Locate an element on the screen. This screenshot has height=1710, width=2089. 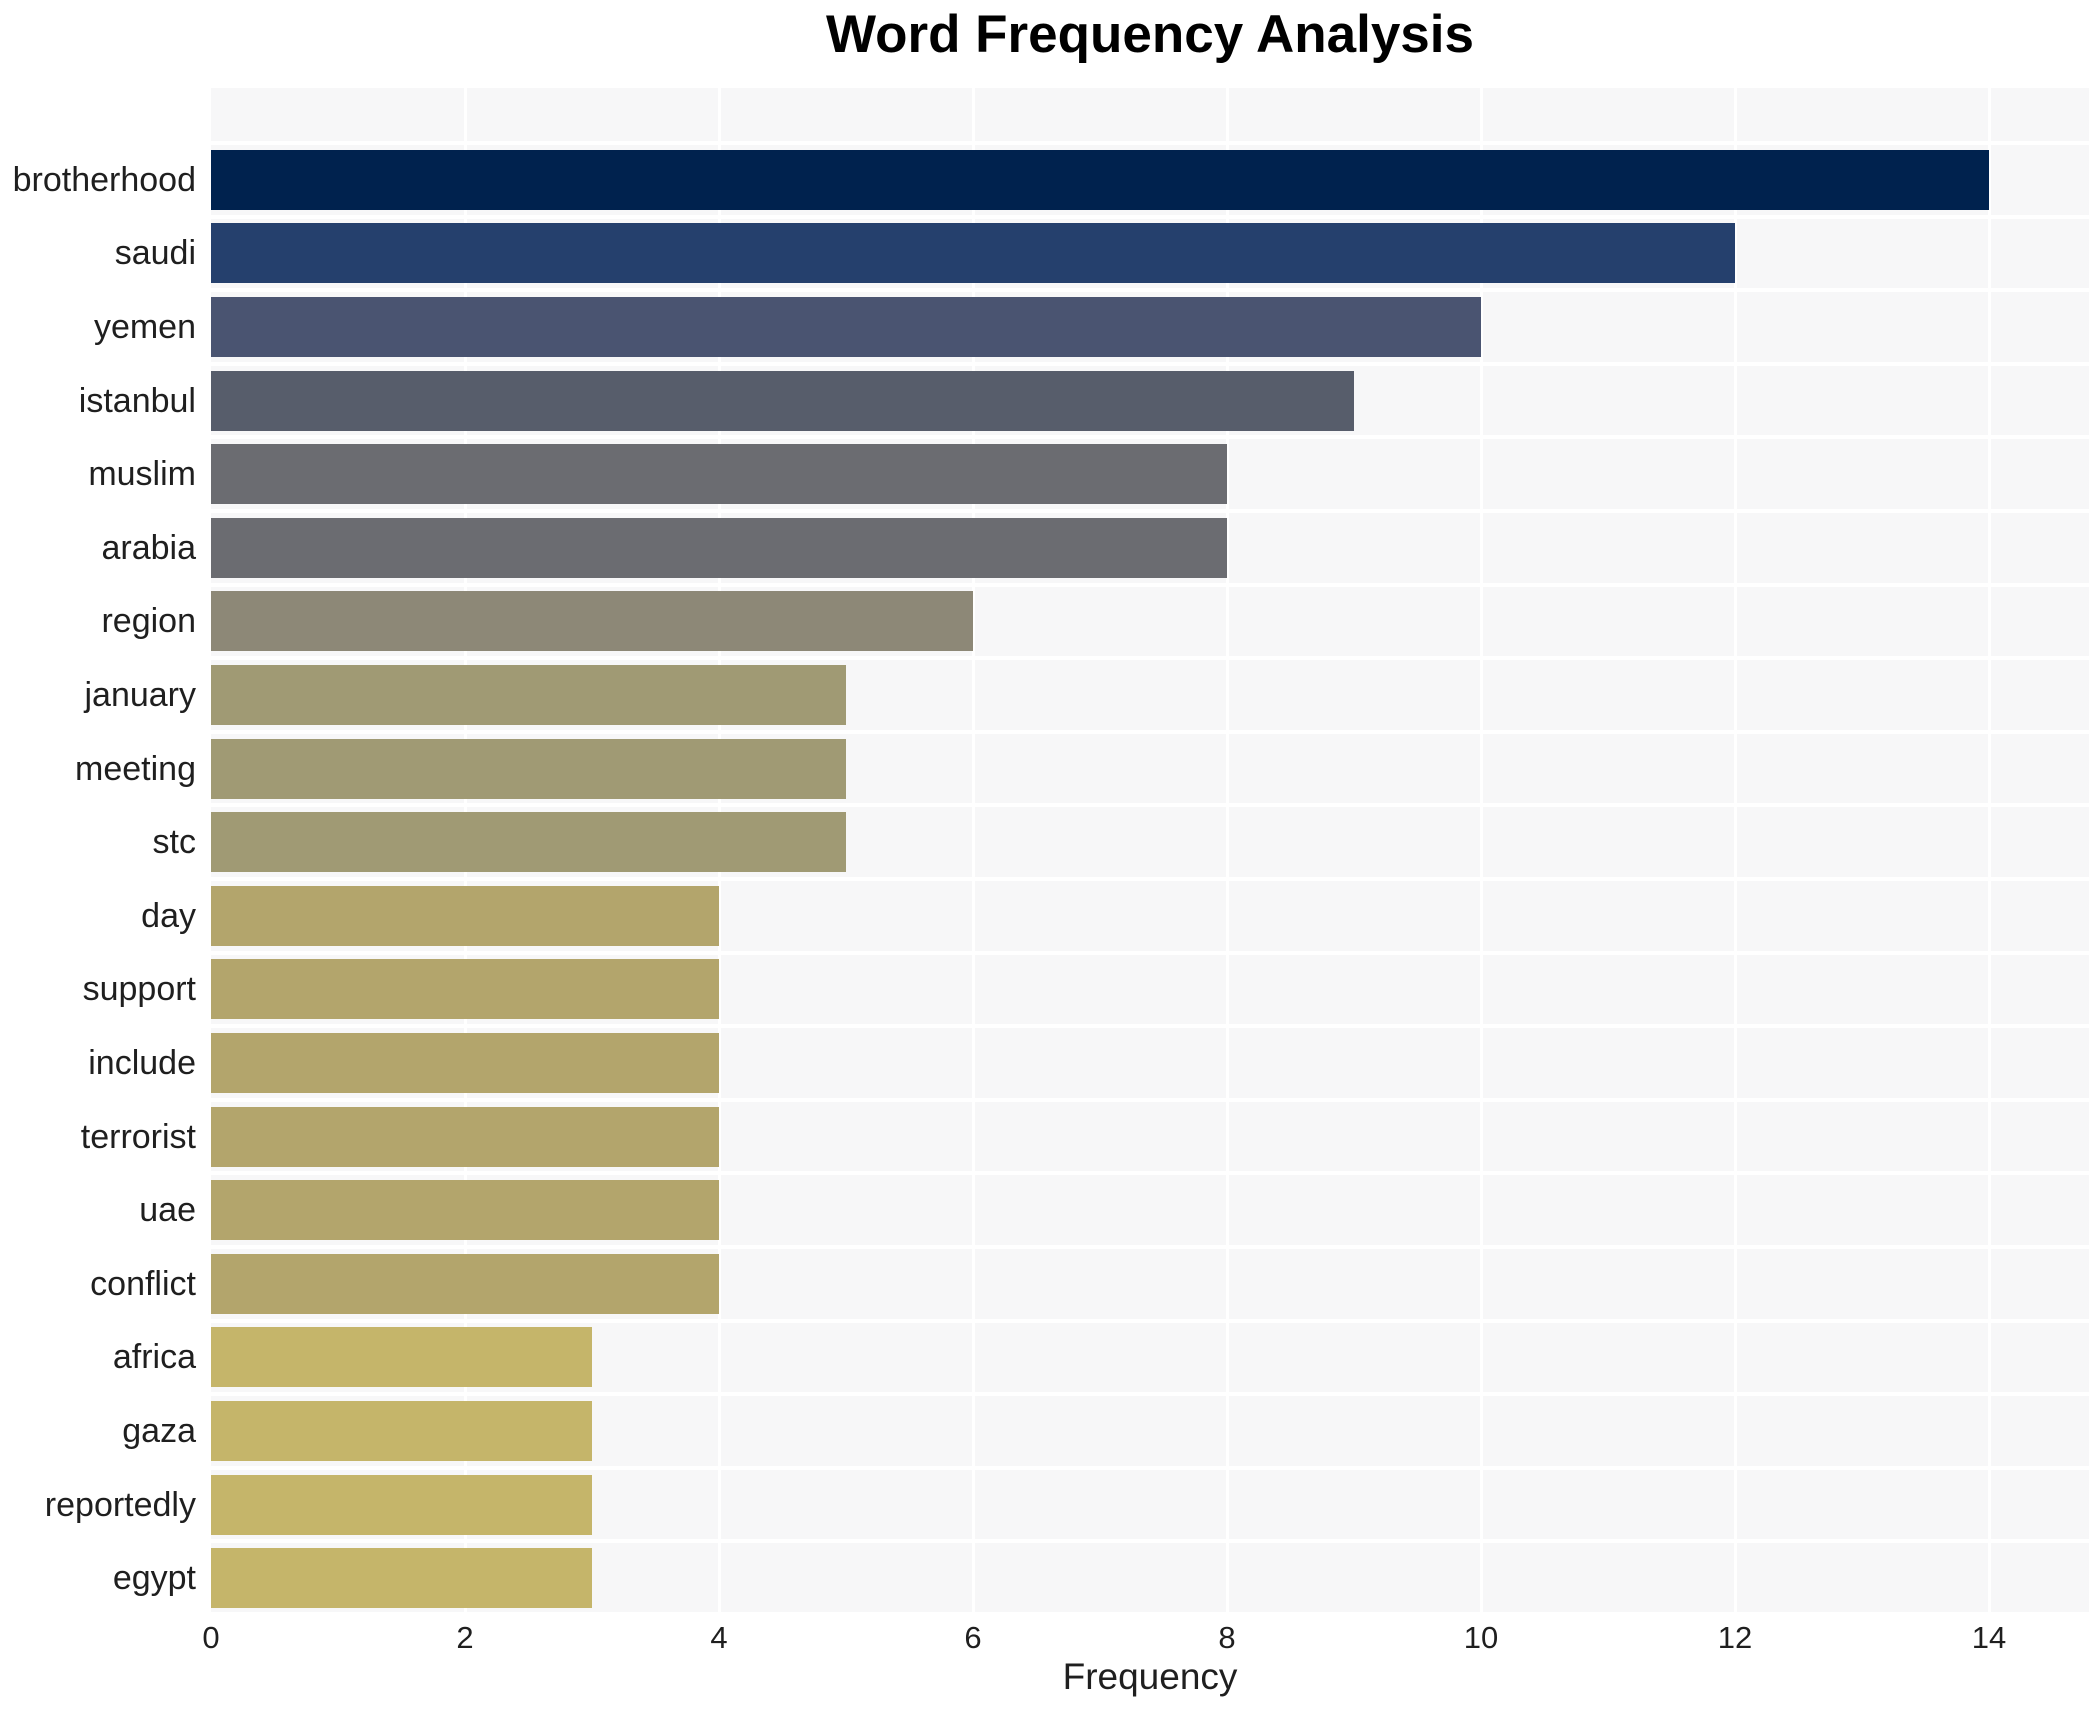
category-label-arabia: arabia is located at coordinates (148, 547).